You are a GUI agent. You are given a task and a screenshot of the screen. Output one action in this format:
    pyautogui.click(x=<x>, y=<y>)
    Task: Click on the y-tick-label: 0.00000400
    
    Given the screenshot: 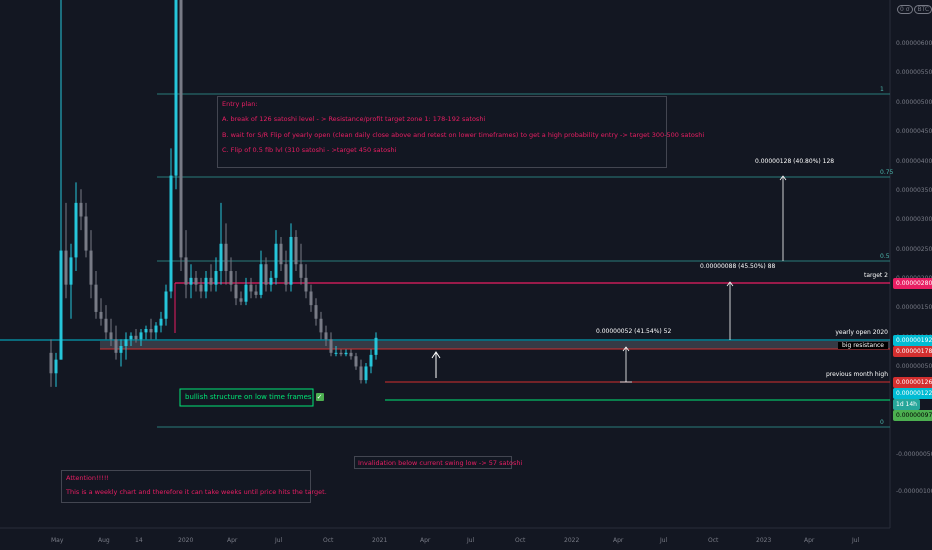 What is the action you would take?
    pyautogui.click(x=914, y=161)
    